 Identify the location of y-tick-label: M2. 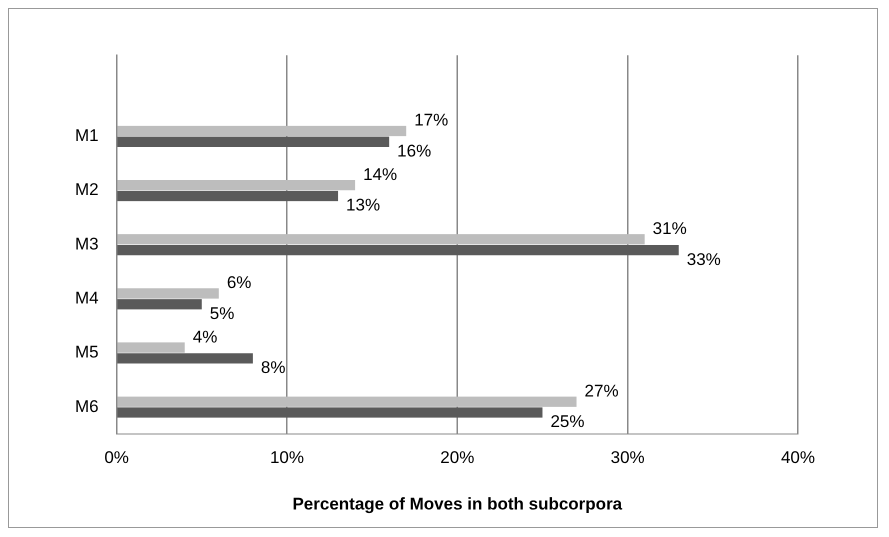
(86, 190).